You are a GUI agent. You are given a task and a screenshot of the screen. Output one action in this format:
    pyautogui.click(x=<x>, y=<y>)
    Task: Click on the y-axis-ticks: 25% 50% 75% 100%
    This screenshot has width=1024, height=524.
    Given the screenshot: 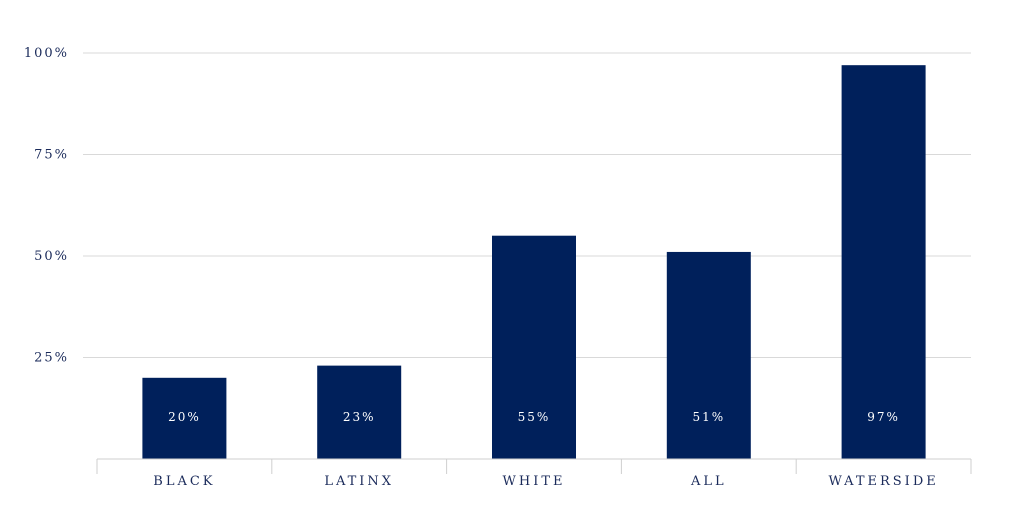 What is the action you would take?
    pyautogui.click(x=46, y=206)
    